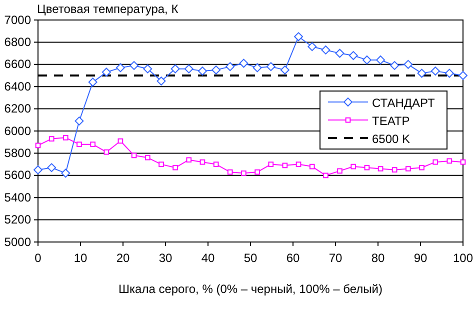  I want to click on y-tick-label: 6800, so click(18, 42).